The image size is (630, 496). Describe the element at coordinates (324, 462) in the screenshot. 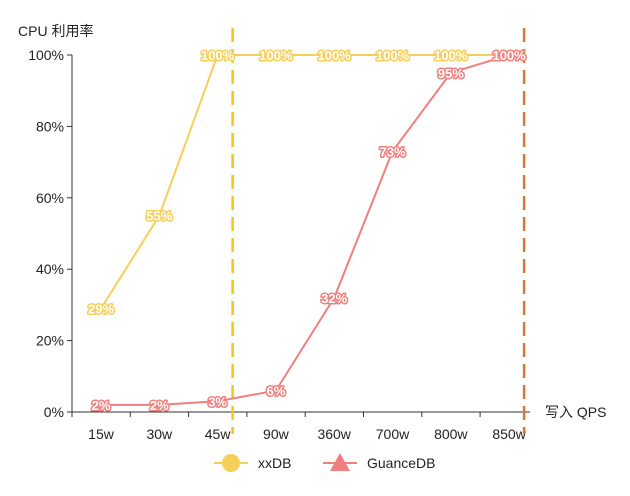

I see `legend: xxDB GuanceDB` at that location.